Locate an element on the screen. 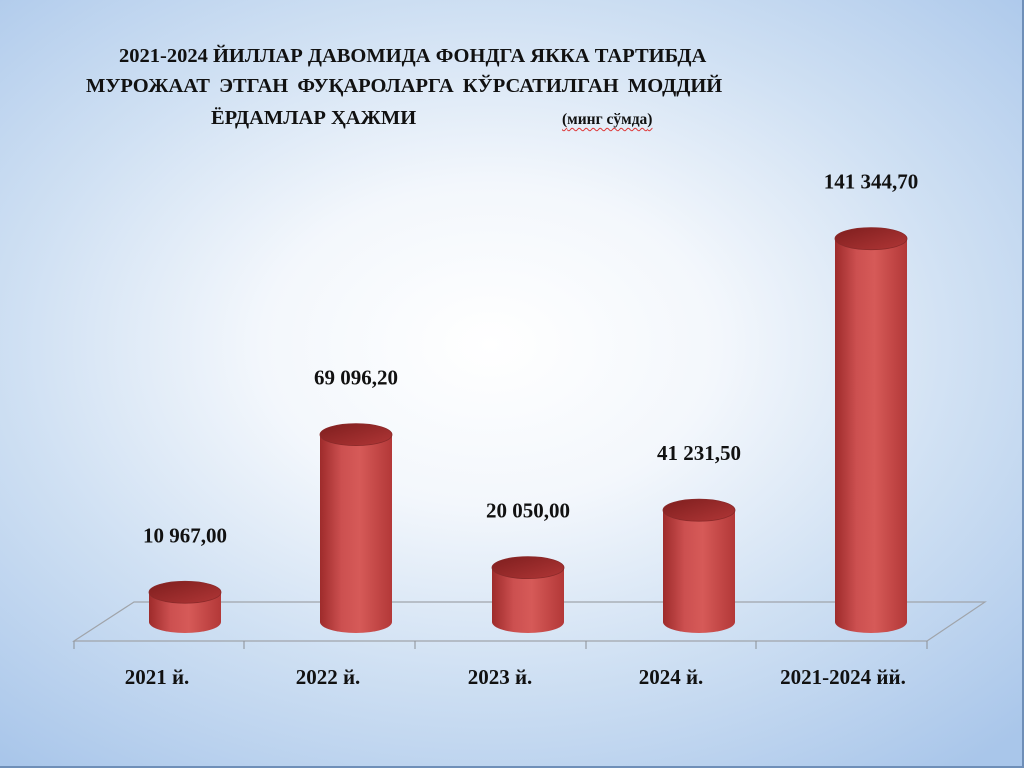 This screenshot has width=1024, height=768. unit-close: ) is located at coordinates (650, 119).